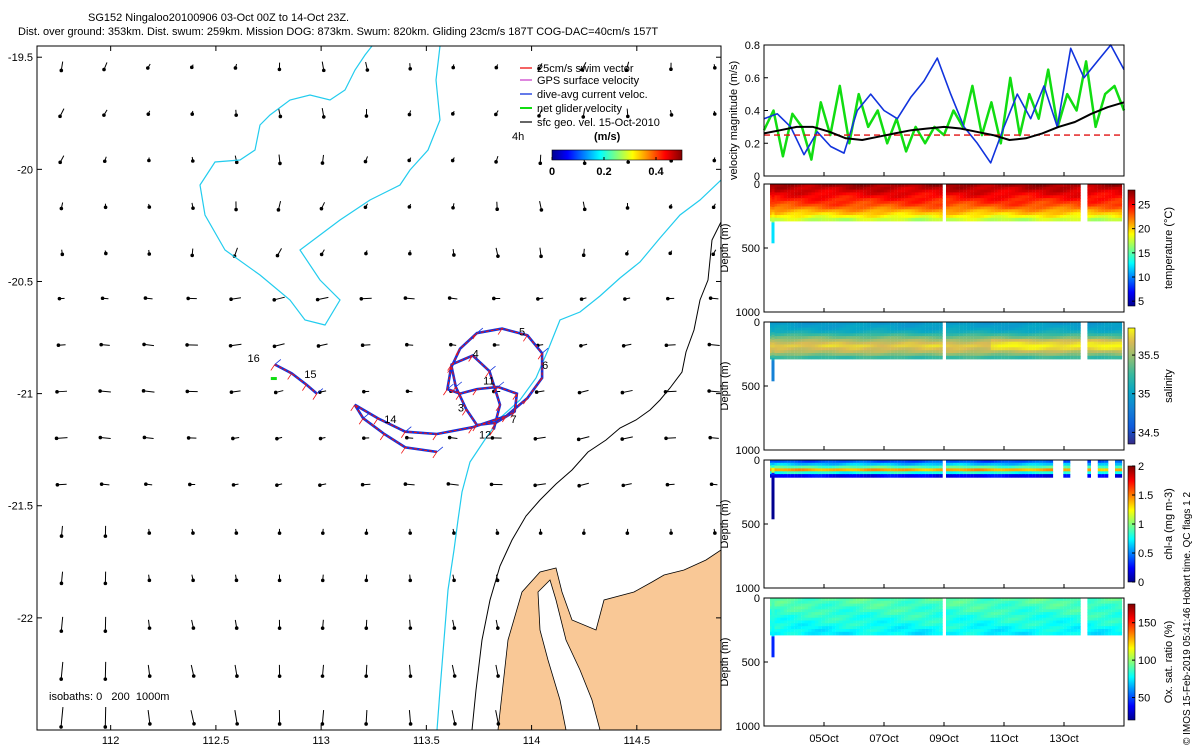 This screenshot has width=1200, height=750. Describe the element at coordinates (149, 717) in the screenshot. I see `sfc-vel-arrow` at that location.